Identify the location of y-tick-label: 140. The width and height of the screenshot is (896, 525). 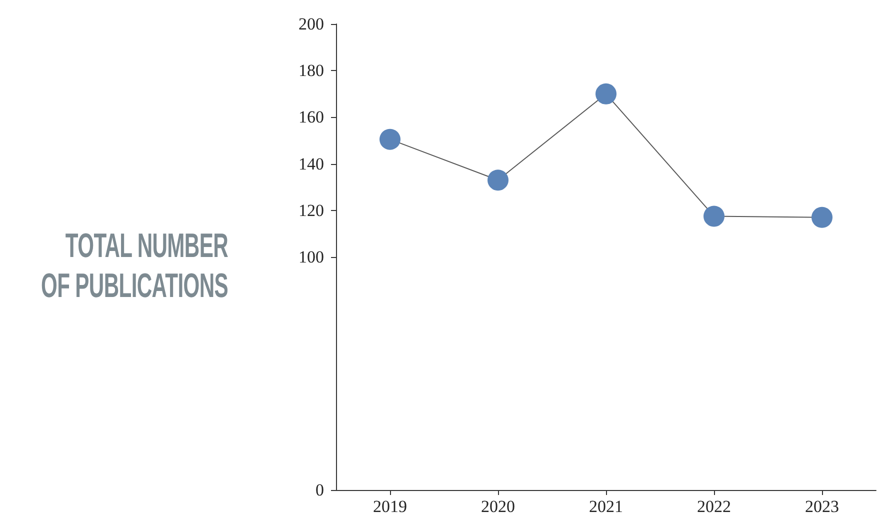
(311, 164).